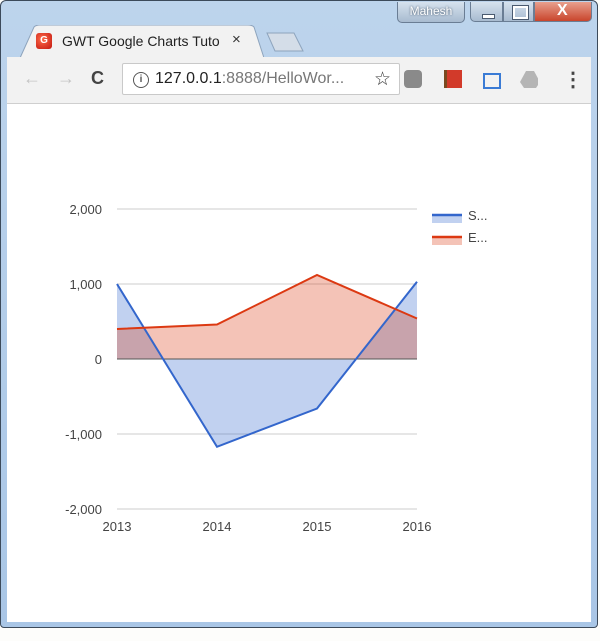  Describe the element at coordinates (286, 42) in the screenshot. I see `new-tab-button` at that location.